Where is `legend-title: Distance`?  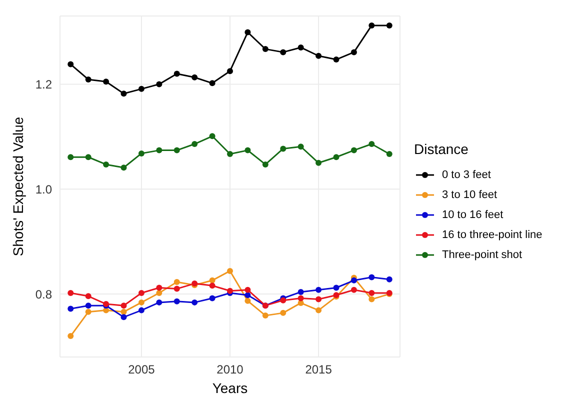
legend-title: Distance is located at coordinates (442, 148).